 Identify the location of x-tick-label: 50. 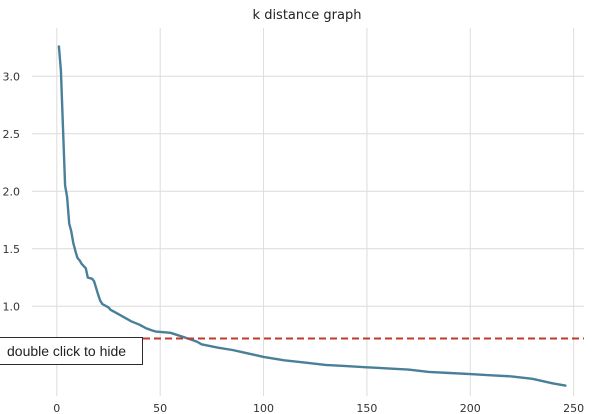
(160, 408).